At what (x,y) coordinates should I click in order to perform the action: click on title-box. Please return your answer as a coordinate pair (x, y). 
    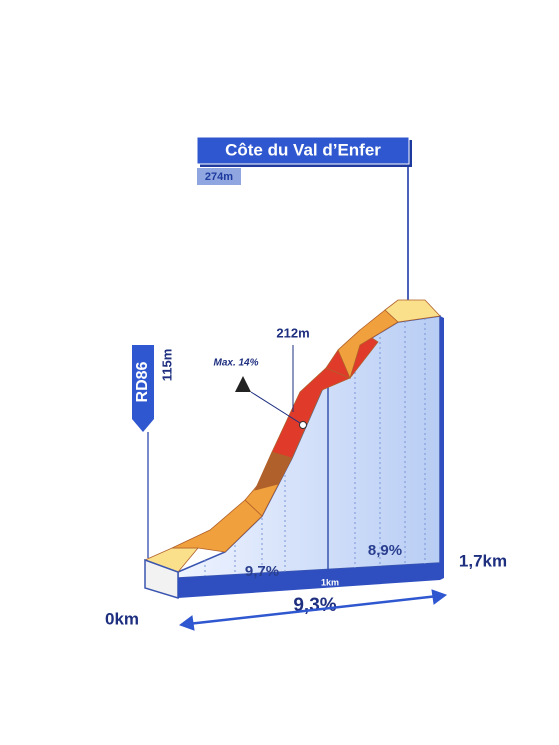
    Looking at the image, I should click on (303, 150).